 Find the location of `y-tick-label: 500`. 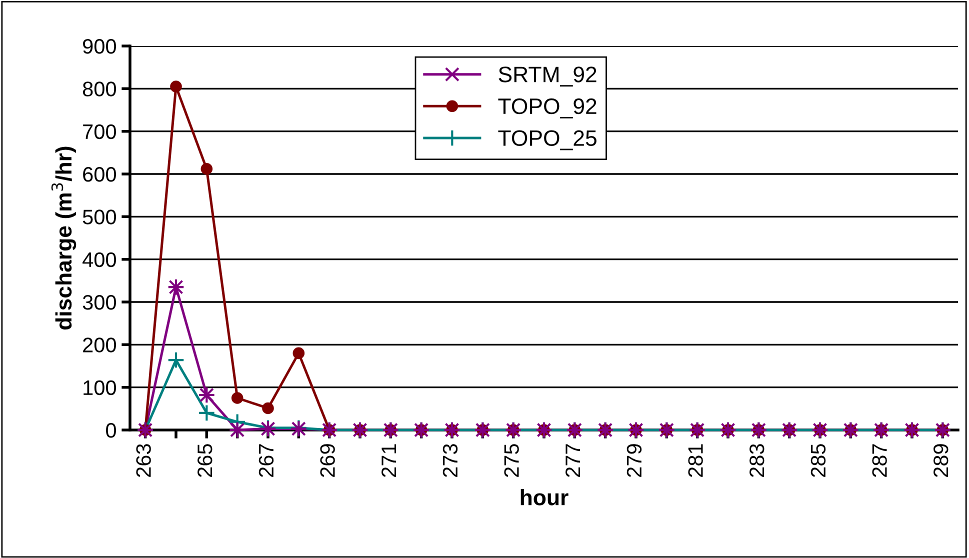

y-tick-label: 500 is located at coordinates (99, 217).